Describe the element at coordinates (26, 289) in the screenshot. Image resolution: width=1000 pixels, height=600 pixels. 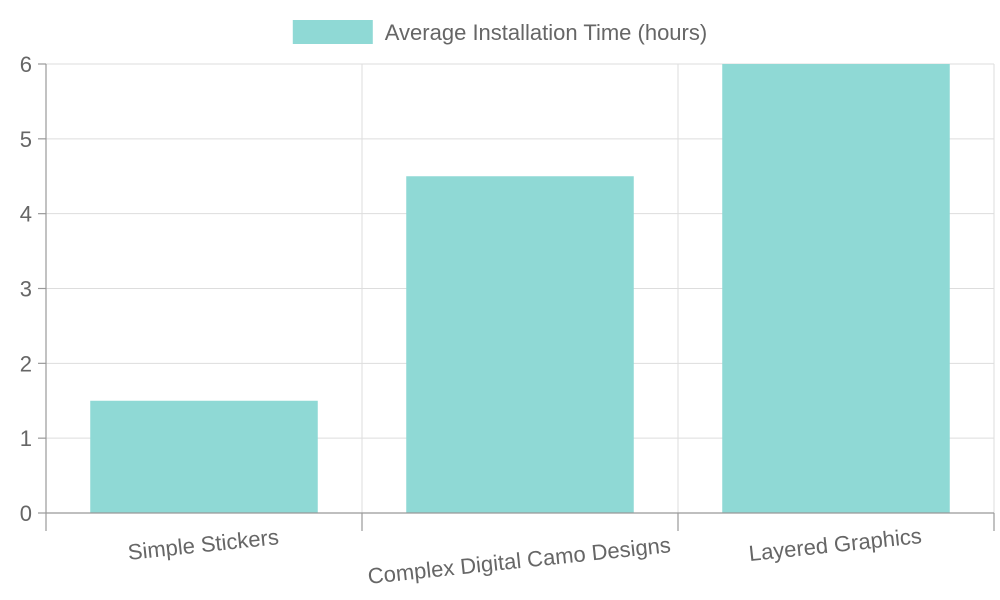
I see `y-tick-label: 3` at that location.